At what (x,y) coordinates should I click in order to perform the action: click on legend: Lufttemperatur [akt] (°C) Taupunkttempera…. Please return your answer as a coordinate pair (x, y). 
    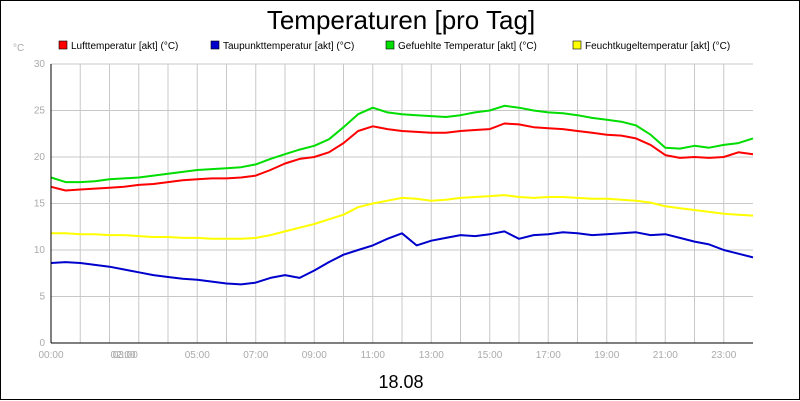
    Looking at the image, I should click on (394, 46).